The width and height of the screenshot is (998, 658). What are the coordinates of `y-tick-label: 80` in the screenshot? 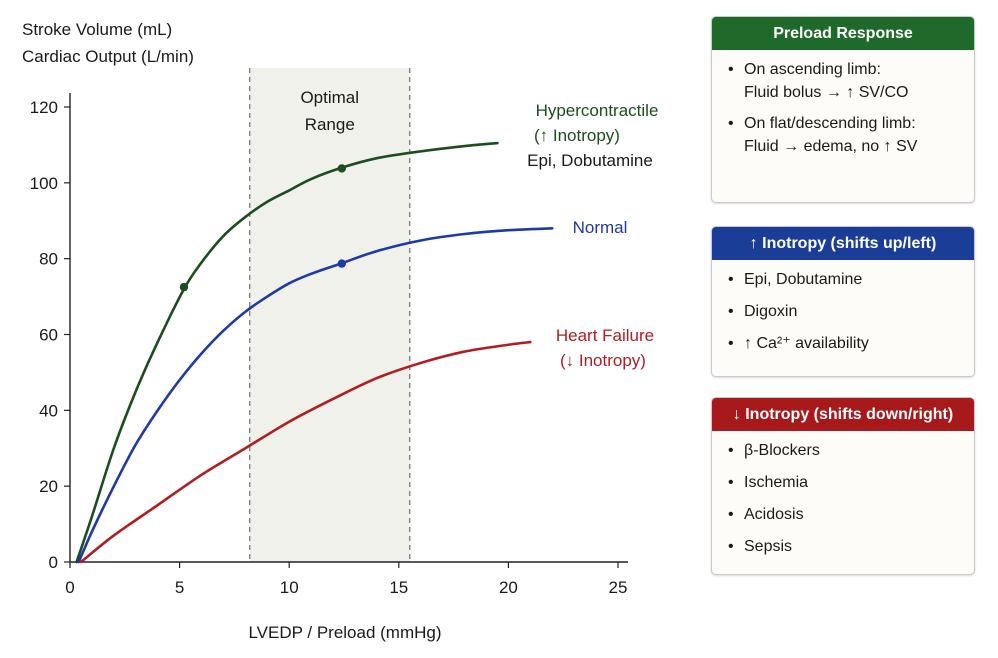 It's located at (48, 259).